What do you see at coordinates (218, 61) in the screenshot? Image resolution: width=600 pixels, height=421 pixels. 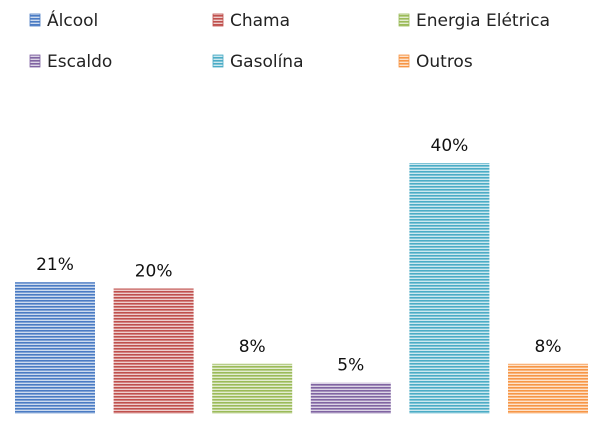 I see `legend-swatch-gasolina` at bounding box center [218, 61].